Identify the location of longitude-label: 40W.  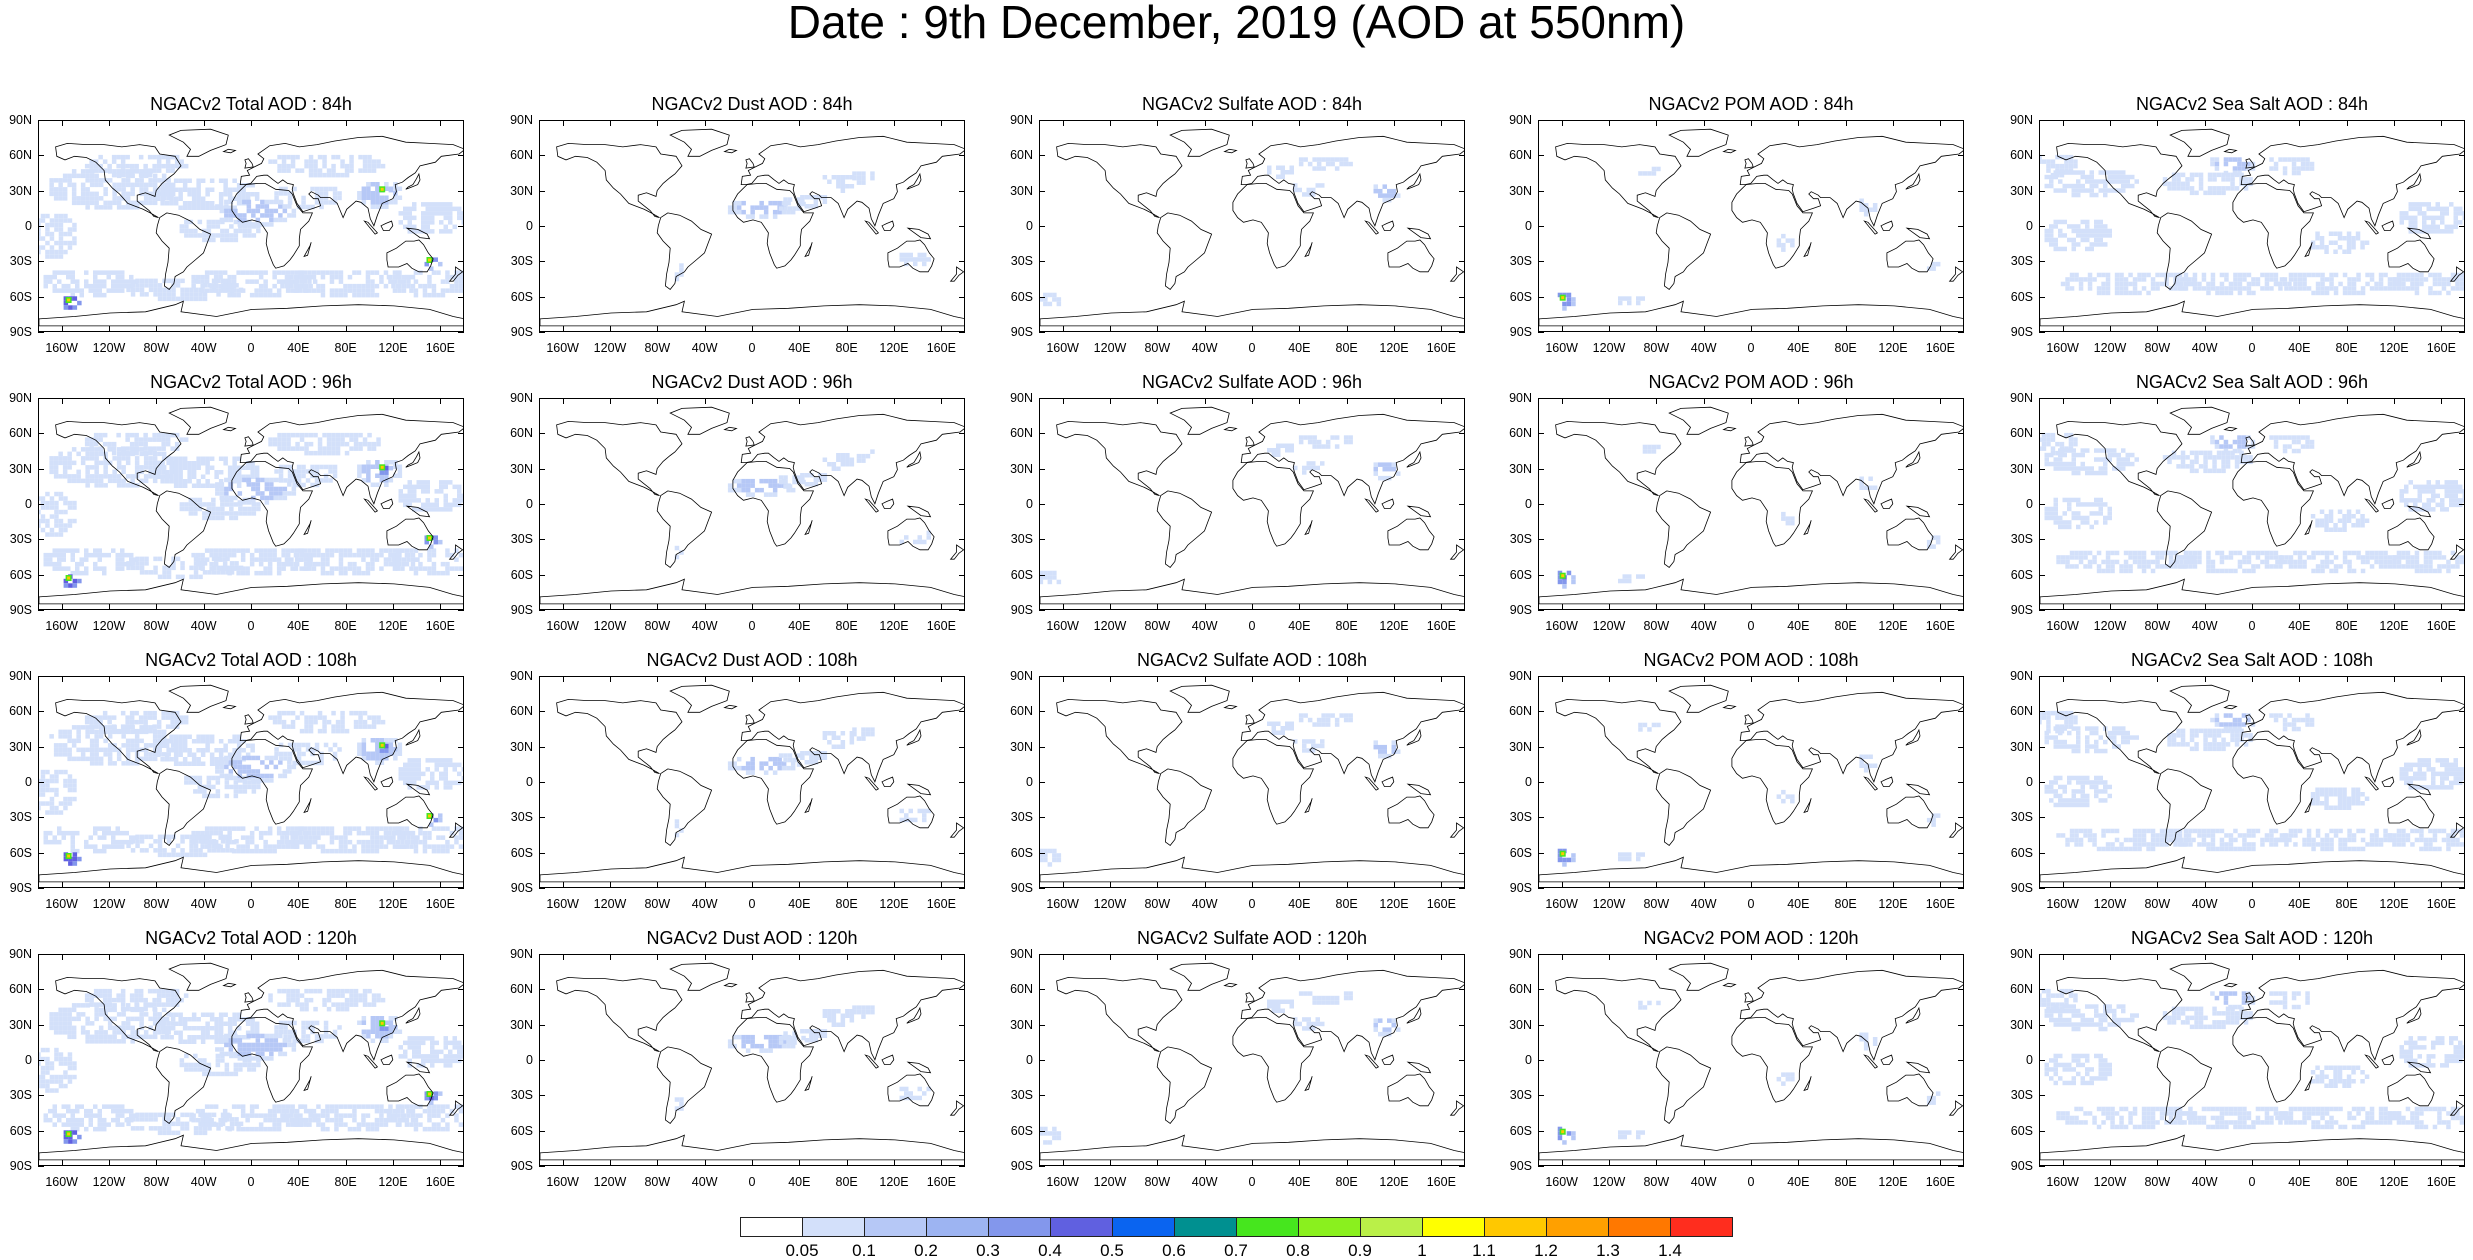
(704, 348).